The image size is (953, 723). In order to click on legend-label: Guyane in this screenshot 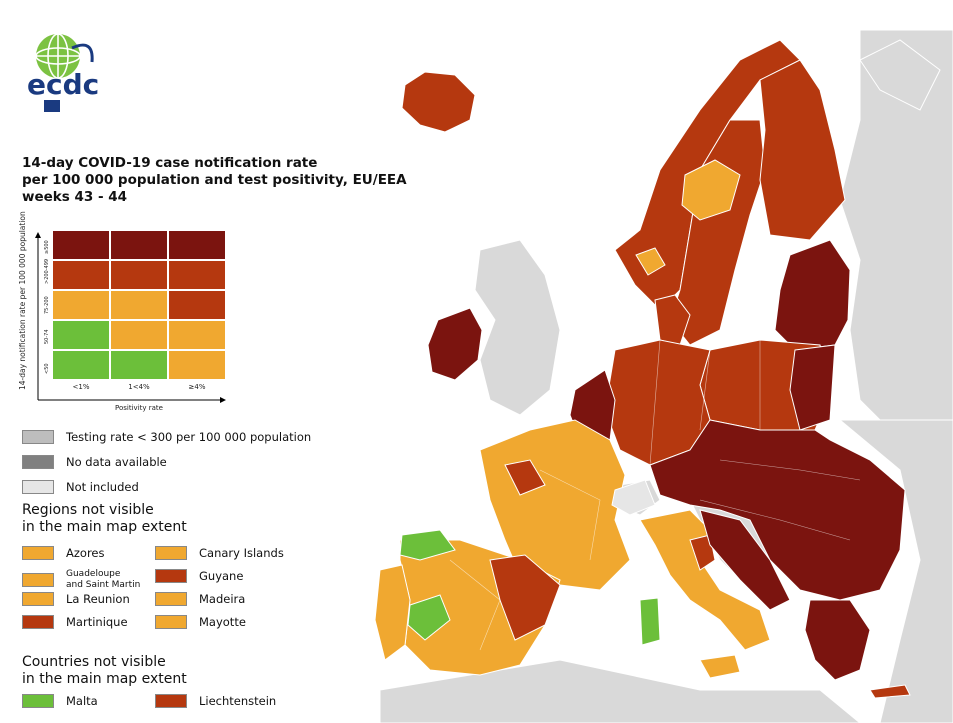, I will do `click(221, 576)`.